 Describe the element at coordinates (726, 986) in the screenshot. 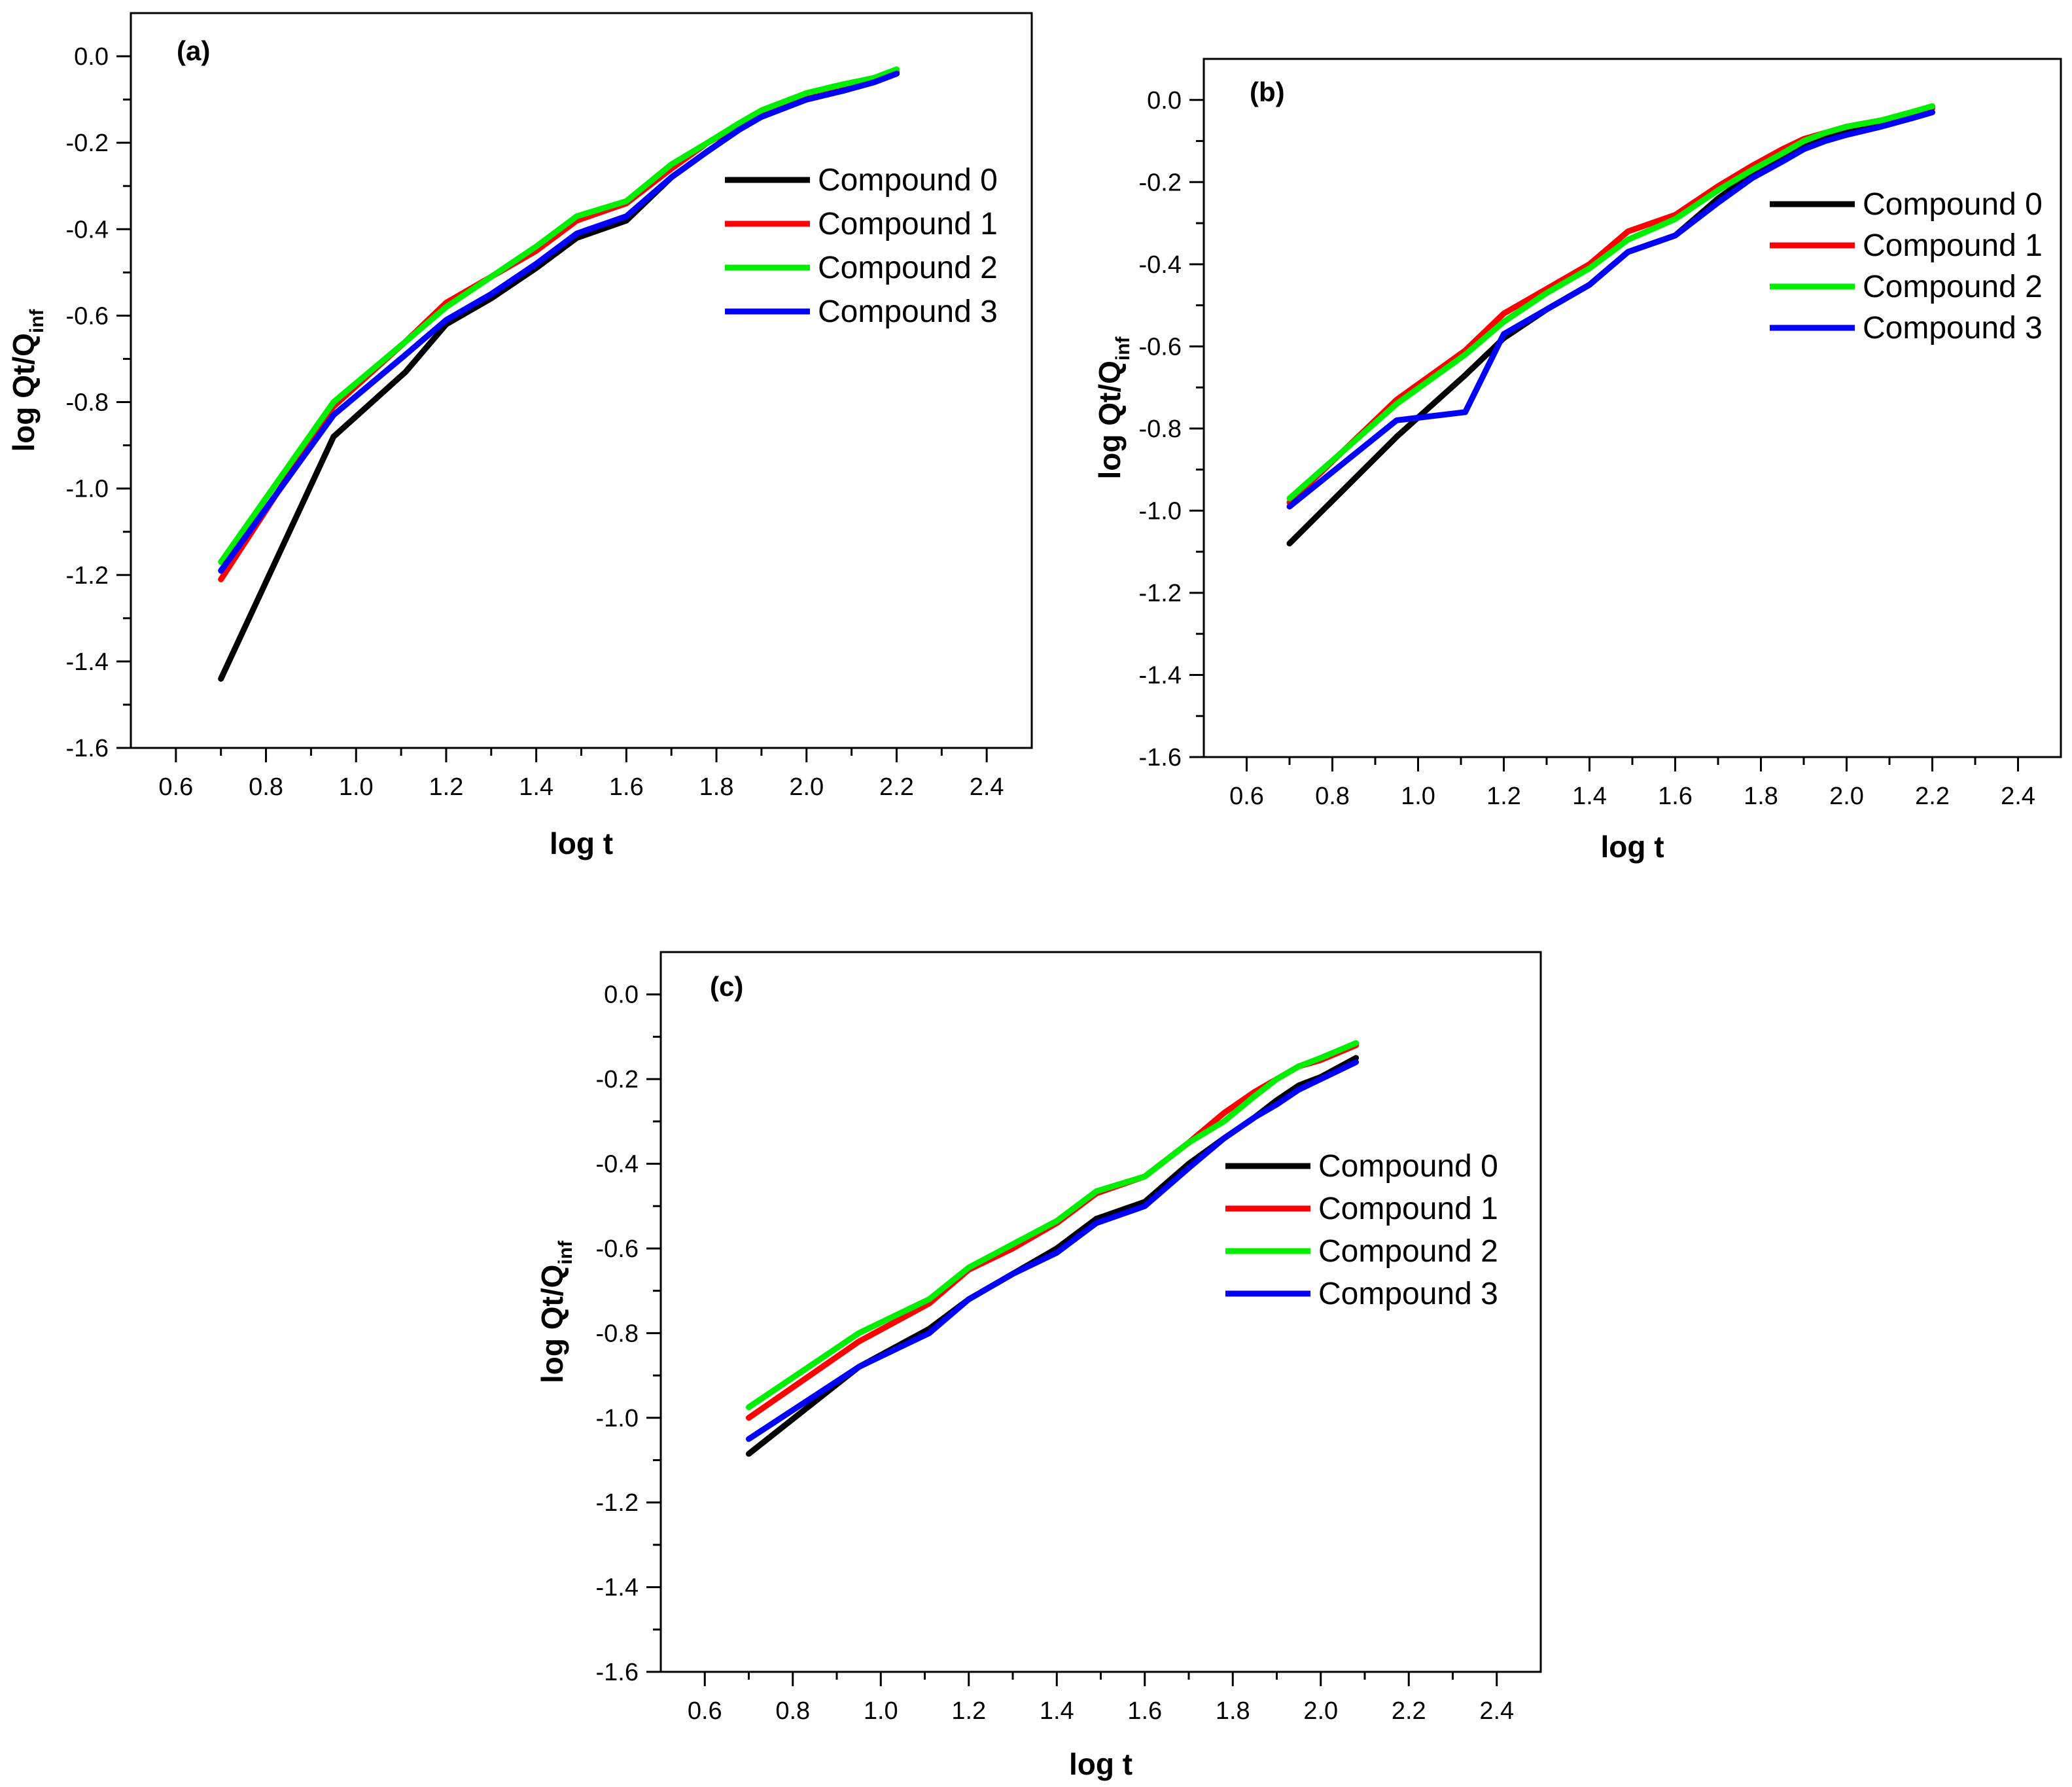

I see `panel-label: (c)` at that location.